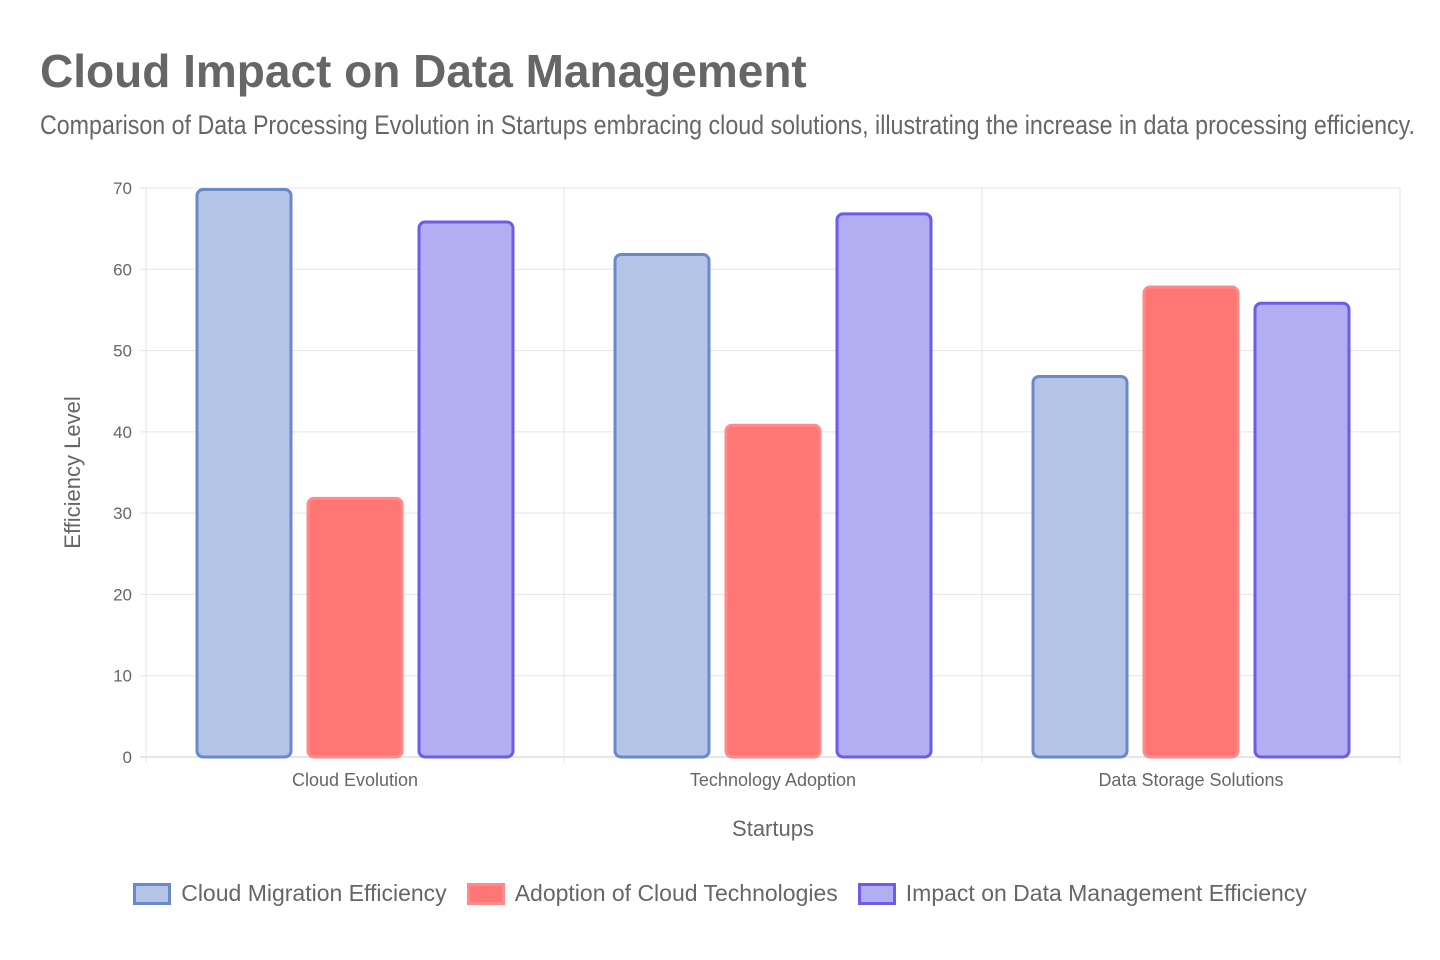 The image size is (1440, 960). Describe the element at coordinates (122, 432) in the screenshot. I see `y-tick-label: 40` at that location.